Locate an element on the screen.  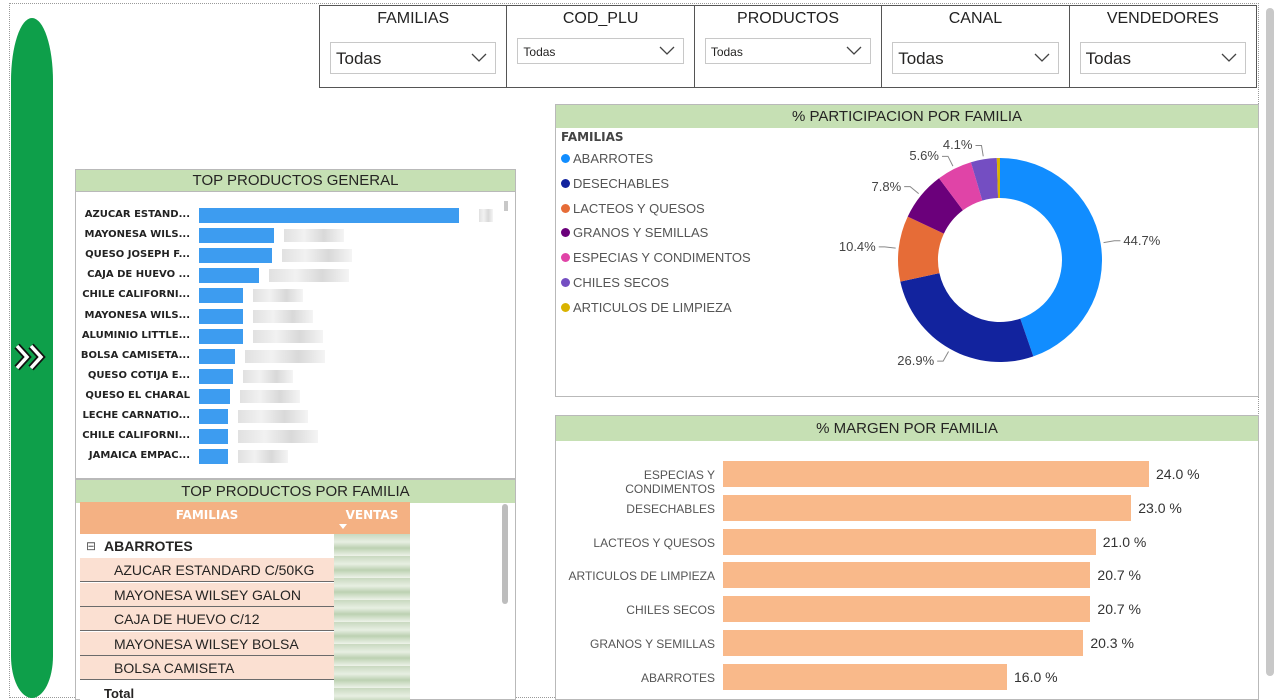
legend-item: ARTICULOS DE LIMPIEZA is located at coordinates (646, 307).